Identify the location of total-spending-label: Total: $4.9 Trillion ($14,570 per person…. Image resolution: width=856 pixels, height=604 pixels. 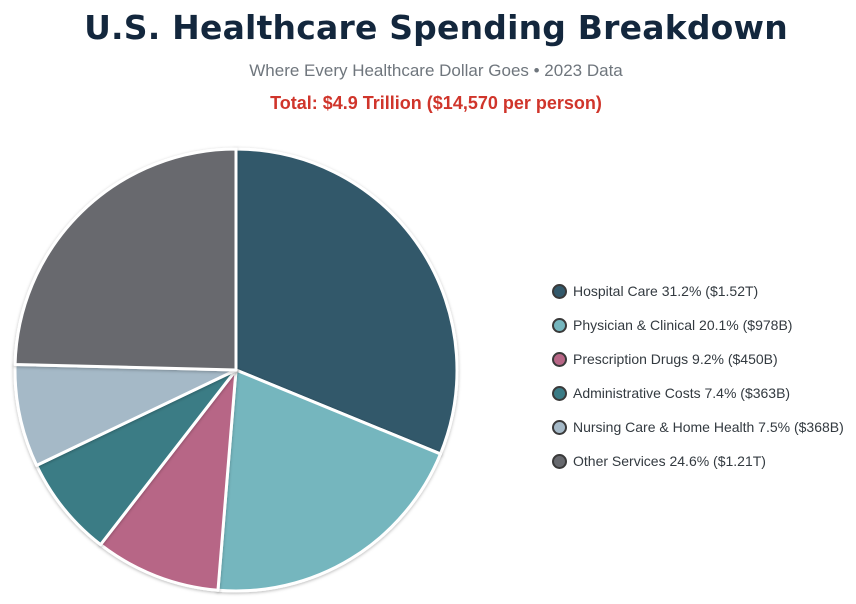
(436, 103).